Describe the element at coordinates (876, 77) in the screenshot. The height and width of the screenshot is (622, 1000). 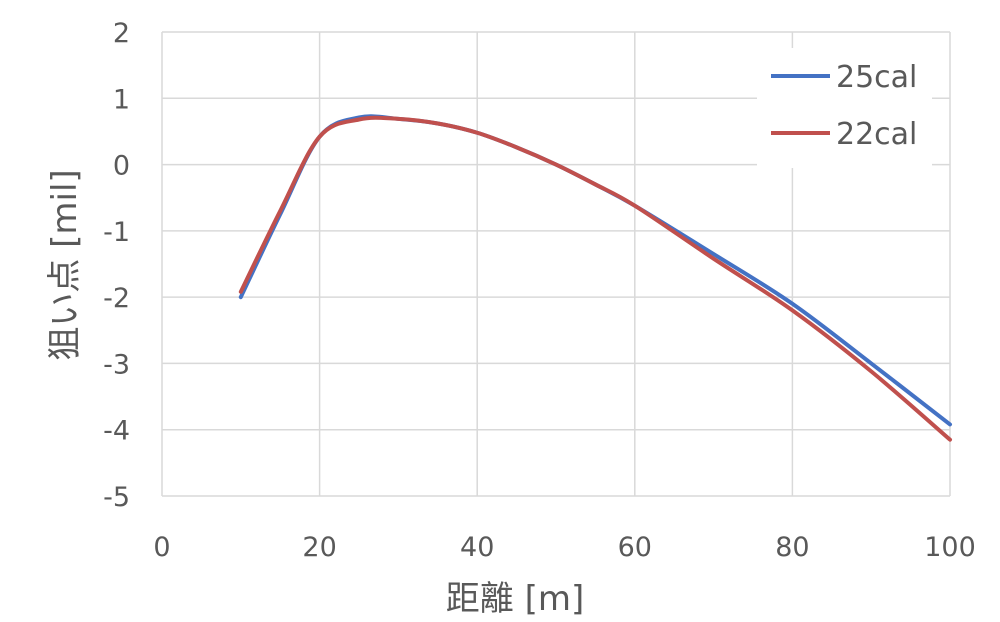
I see `legend-label-25cal: 25cal` at that location.